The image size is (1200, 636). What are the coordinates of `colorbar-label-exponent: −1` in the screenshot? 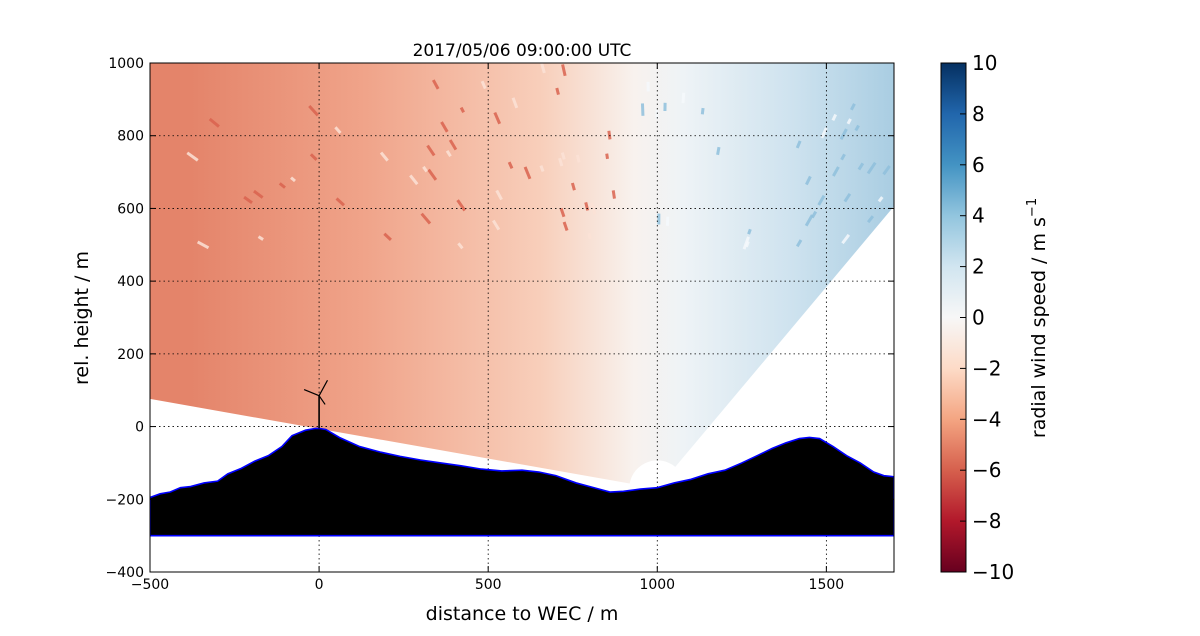 It's located at (1032, 207).